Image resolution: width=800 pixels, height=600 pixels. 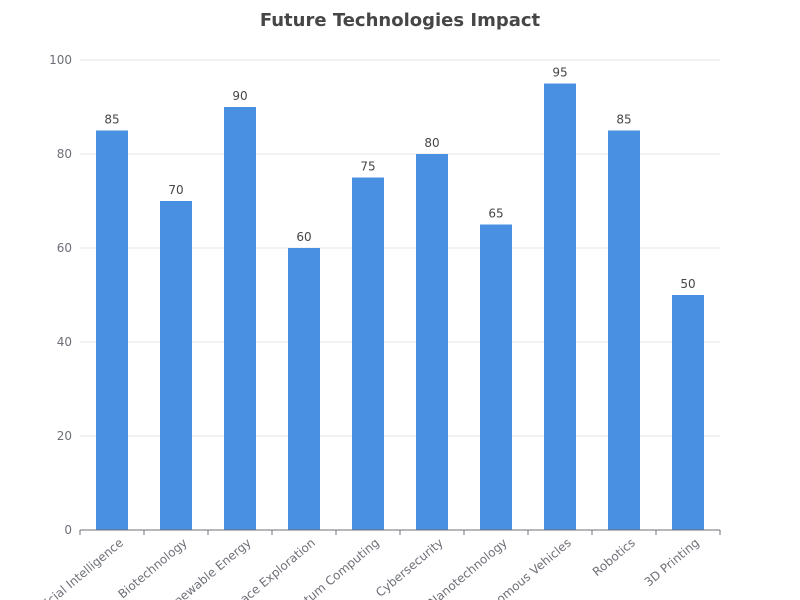 What do you see at coordinates (672, 563) in the screenshot?
I see `x-category-label: 3D Printing` at bounding box center [672, 563].